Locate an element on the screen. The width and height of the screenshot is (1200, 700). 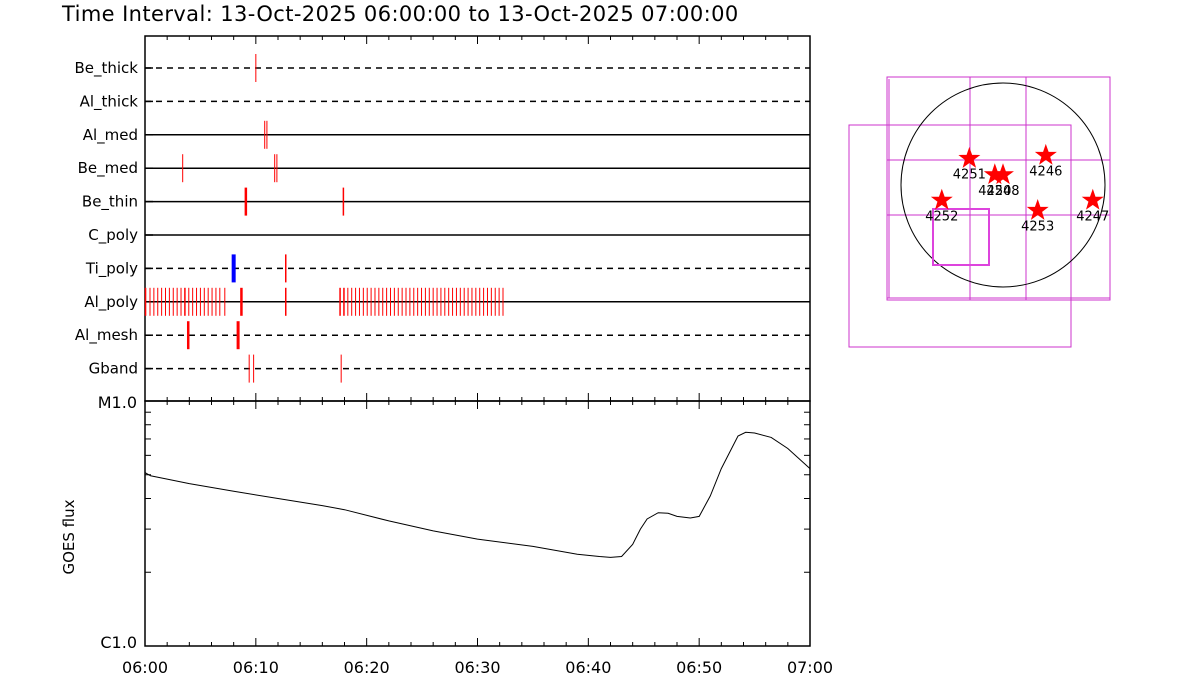
goes-x-tick-label: 06:00 is located at coordinates (145, 667).